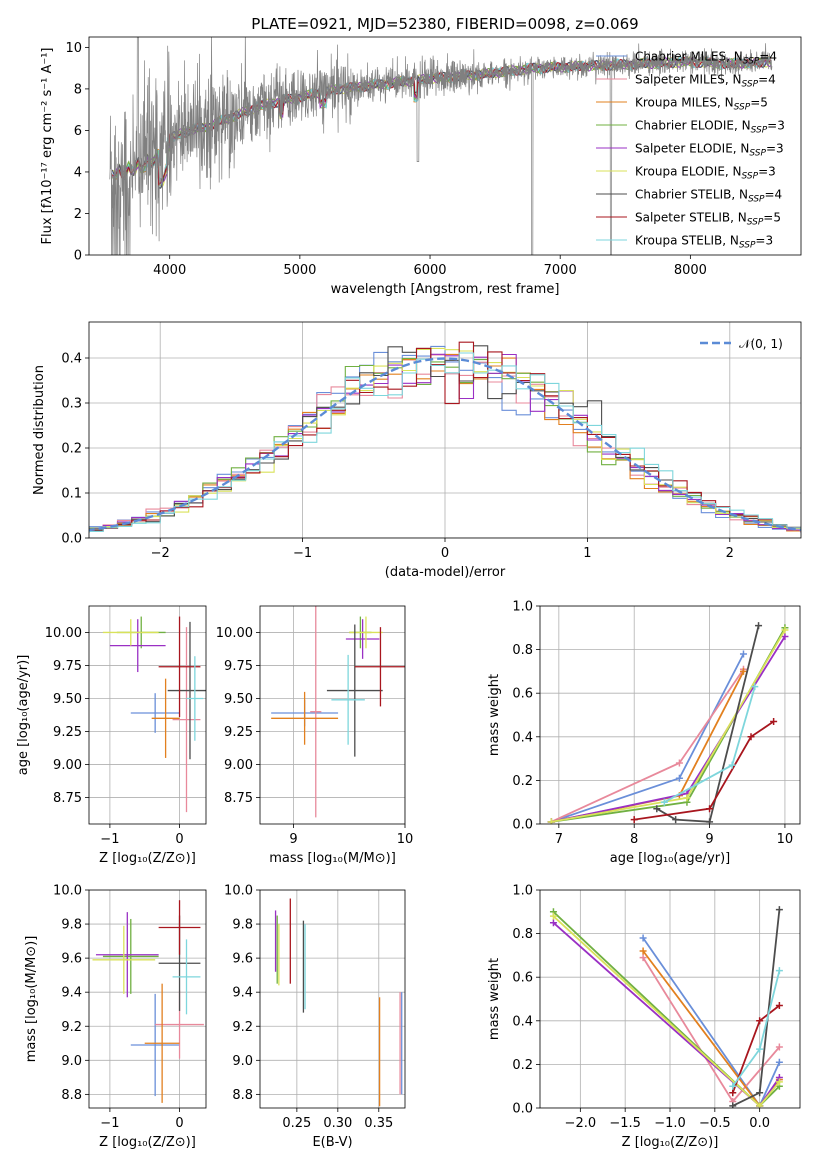 Image resolution: width=819 pixels, height=1170 pixels. Describe the element at coordinates (238, 798) in the screenshot. I see `y-tick-label: 8.75` at that location.